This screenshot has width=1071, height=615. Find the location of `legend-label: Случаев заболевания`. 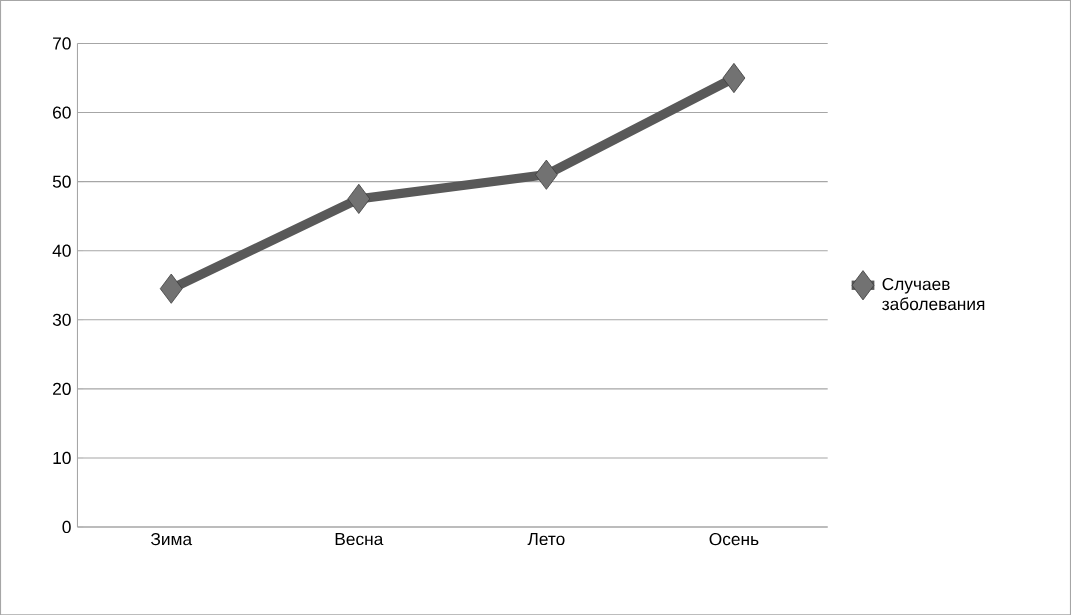

legend-label: Случаев заболевания is located at coordinates (933, 293).